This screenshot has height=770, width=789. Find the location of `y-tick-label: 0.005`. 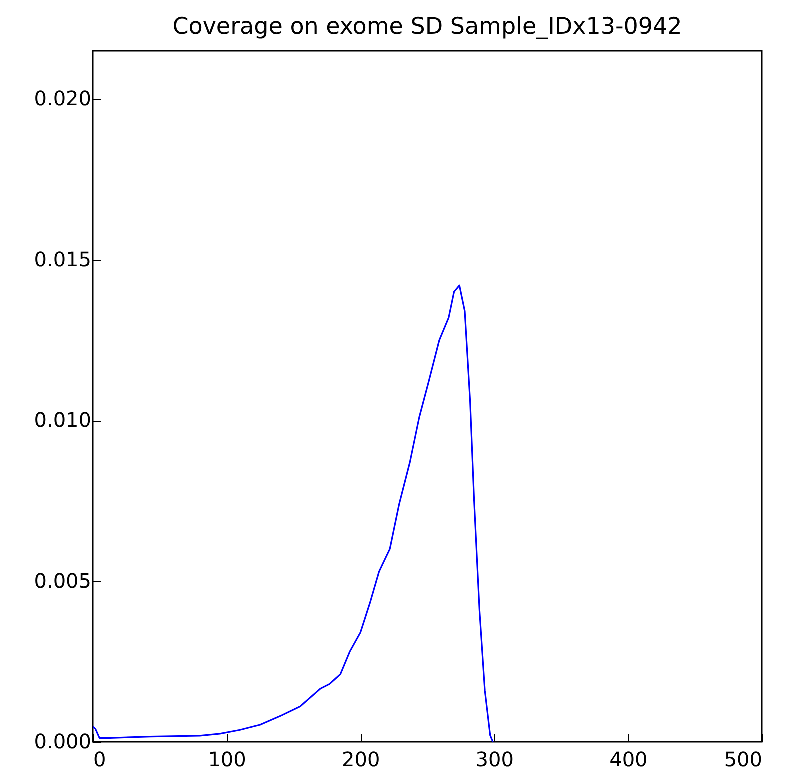

y-tick-label: 0.005 is located at coordinates (63, 580).